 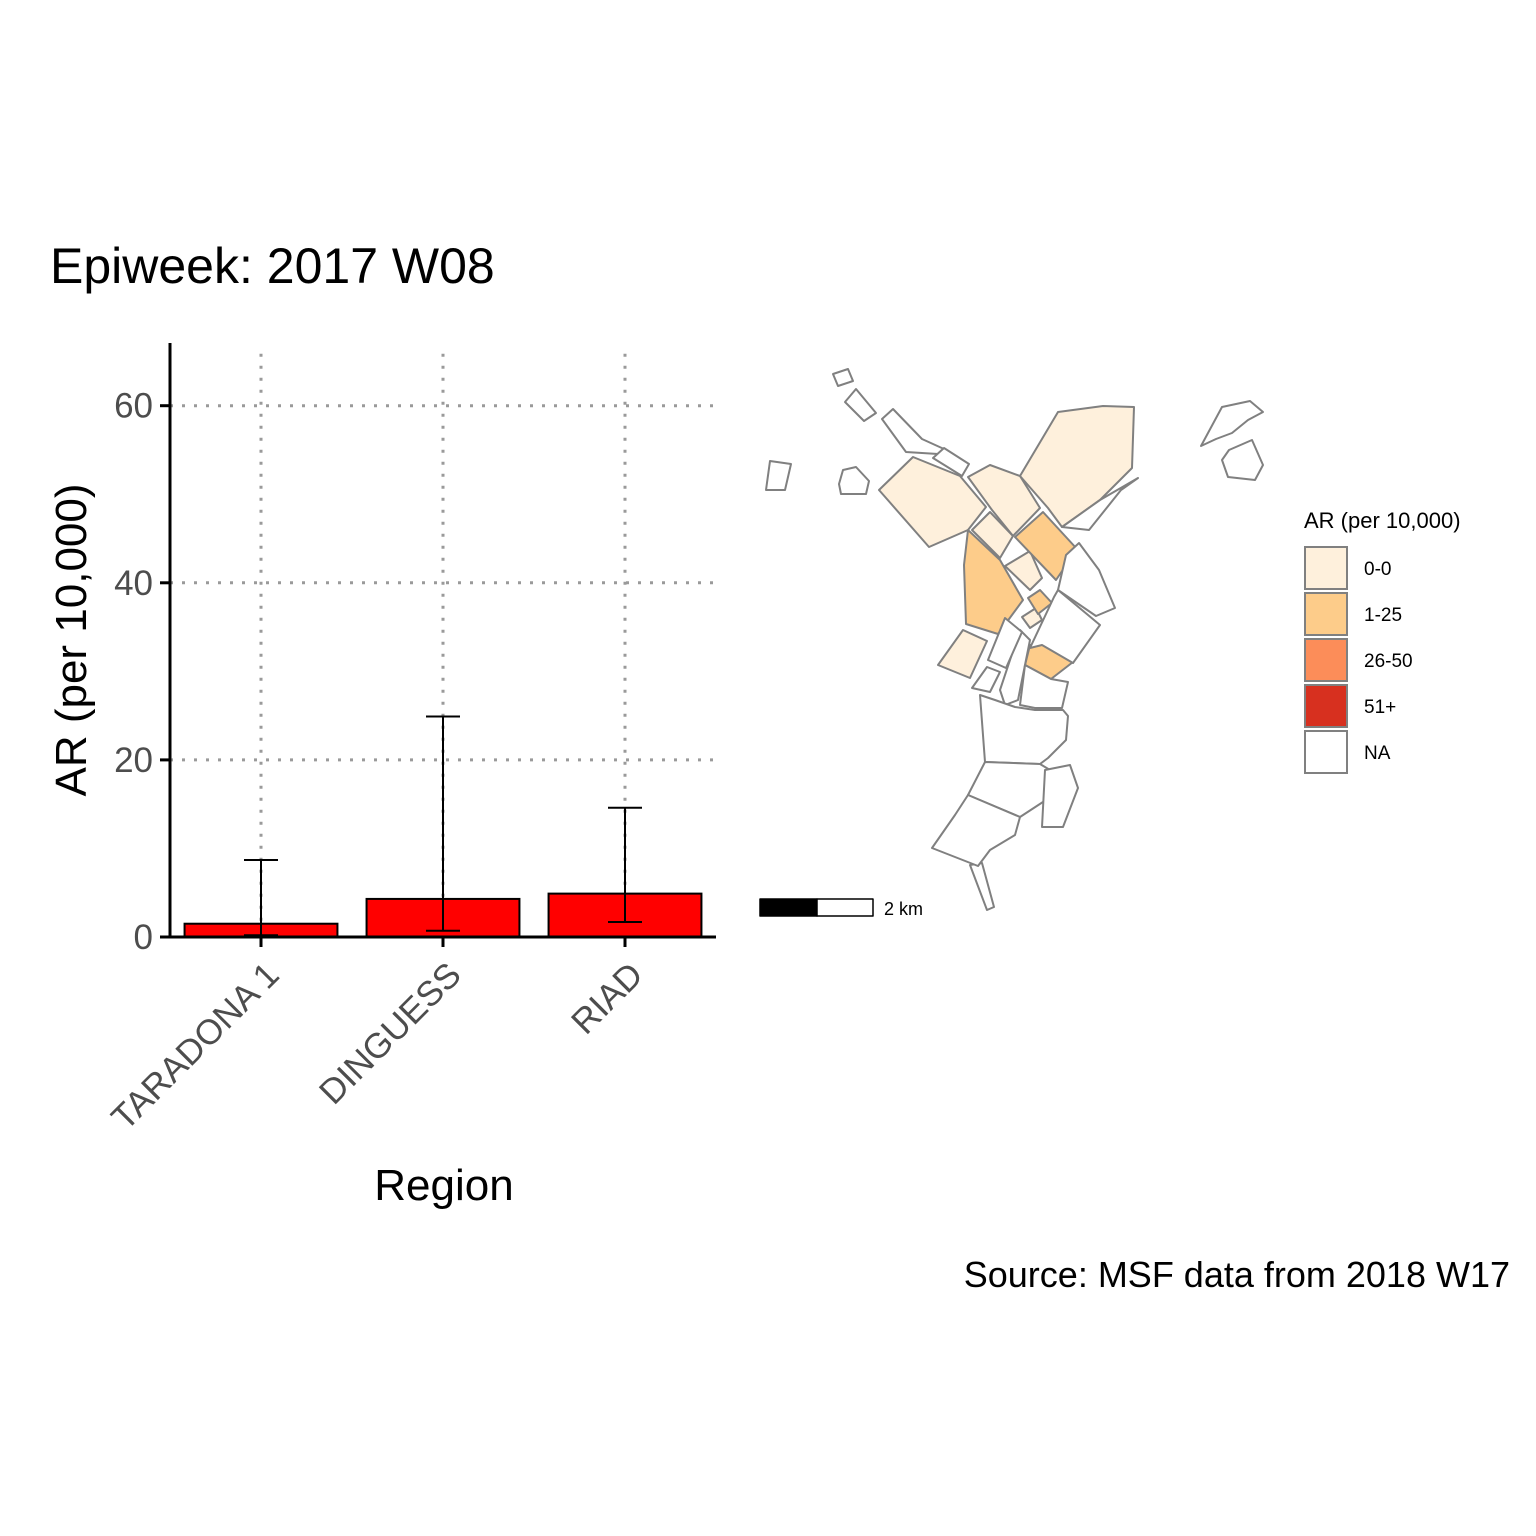 What do you see at coordinates (1388, 661) in the screenshot?
I see `legend-label: 26-50` at bounding box center [1388, 661].